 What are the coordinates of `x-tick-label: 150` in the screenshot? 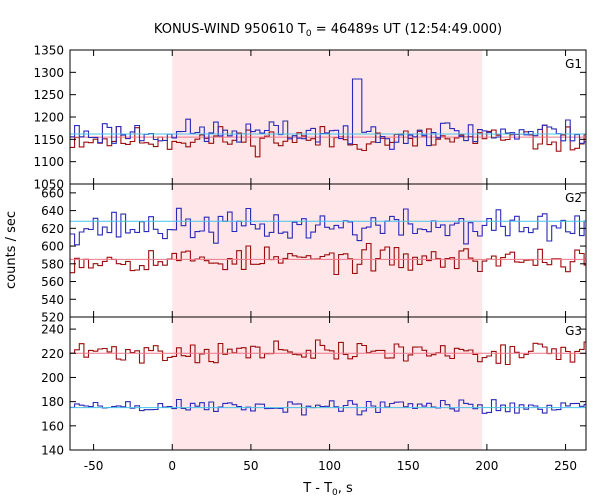 It's located at (408, 466).